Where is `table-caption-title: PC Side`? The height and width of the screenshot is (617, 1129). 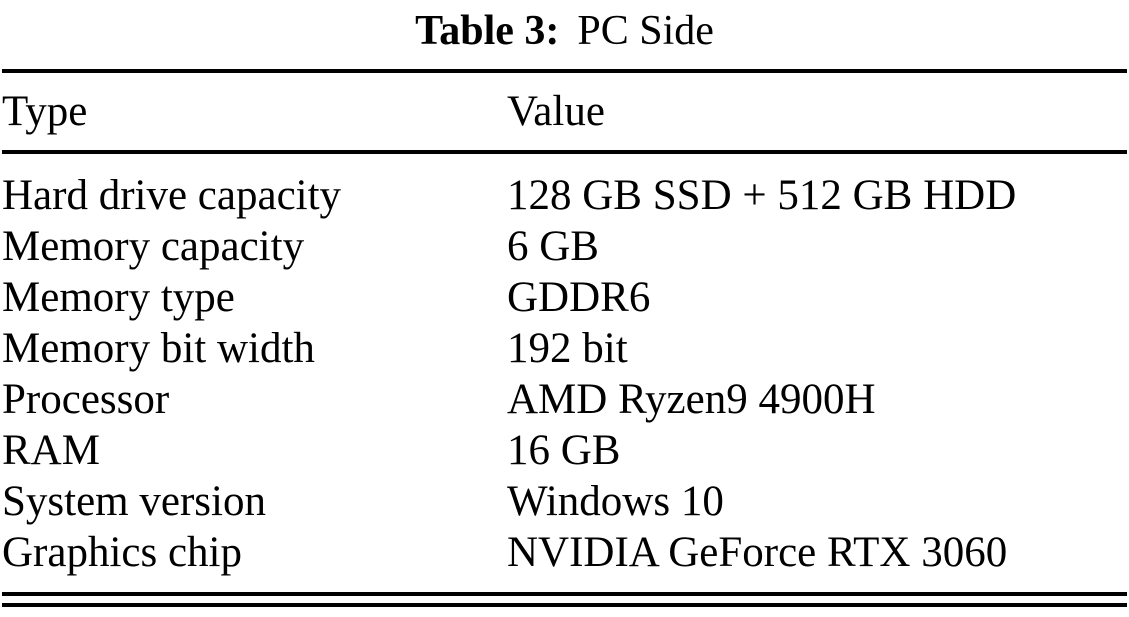 table-caption-title: PC Side is located at coordinates (645, 31).